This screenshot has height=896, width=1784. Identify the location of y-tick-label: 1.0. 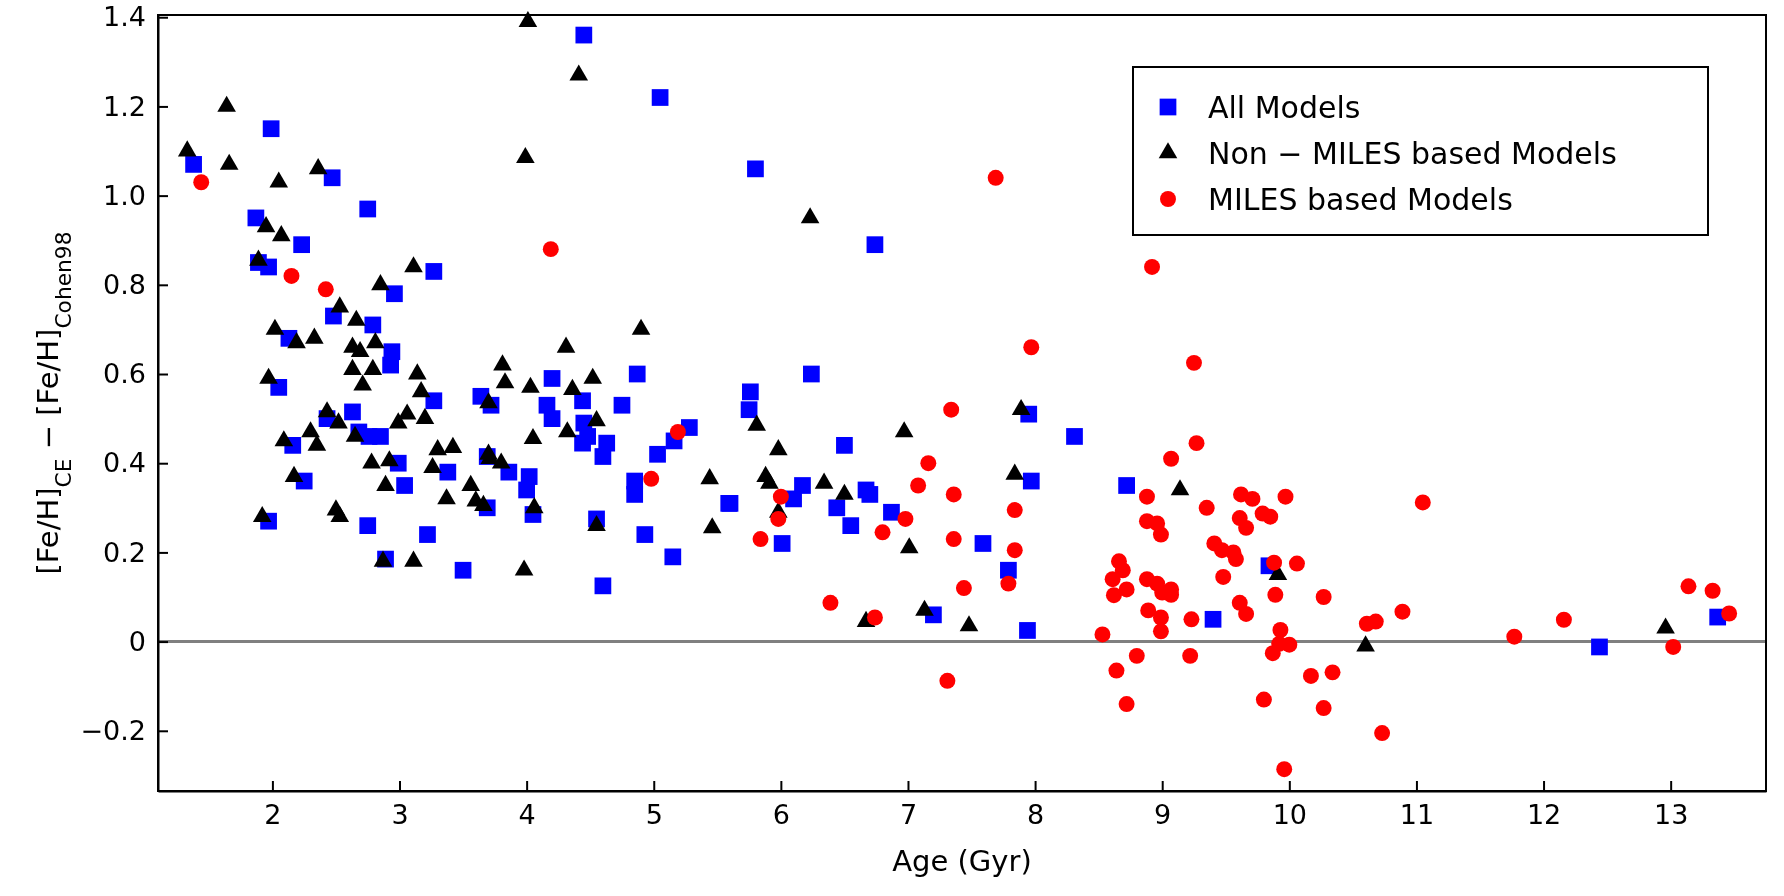
(124, 195).